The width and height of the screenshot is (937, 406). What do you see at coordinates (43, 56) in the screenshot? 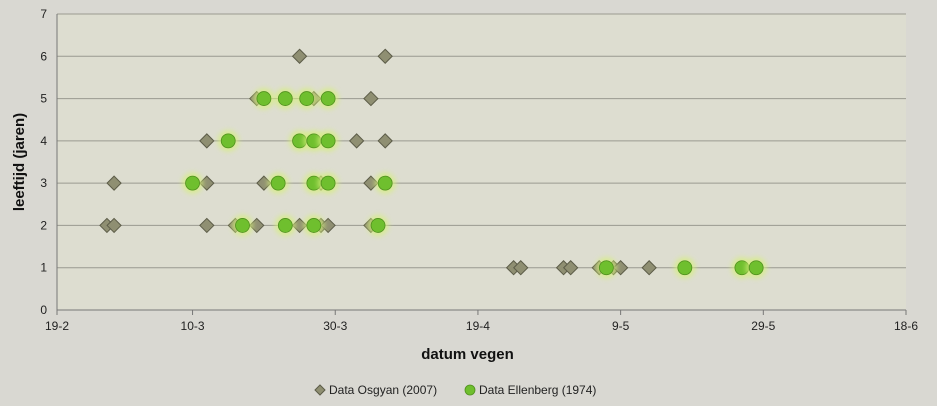
I see `y-tick-label: 6` at bounding box center [43, 56].